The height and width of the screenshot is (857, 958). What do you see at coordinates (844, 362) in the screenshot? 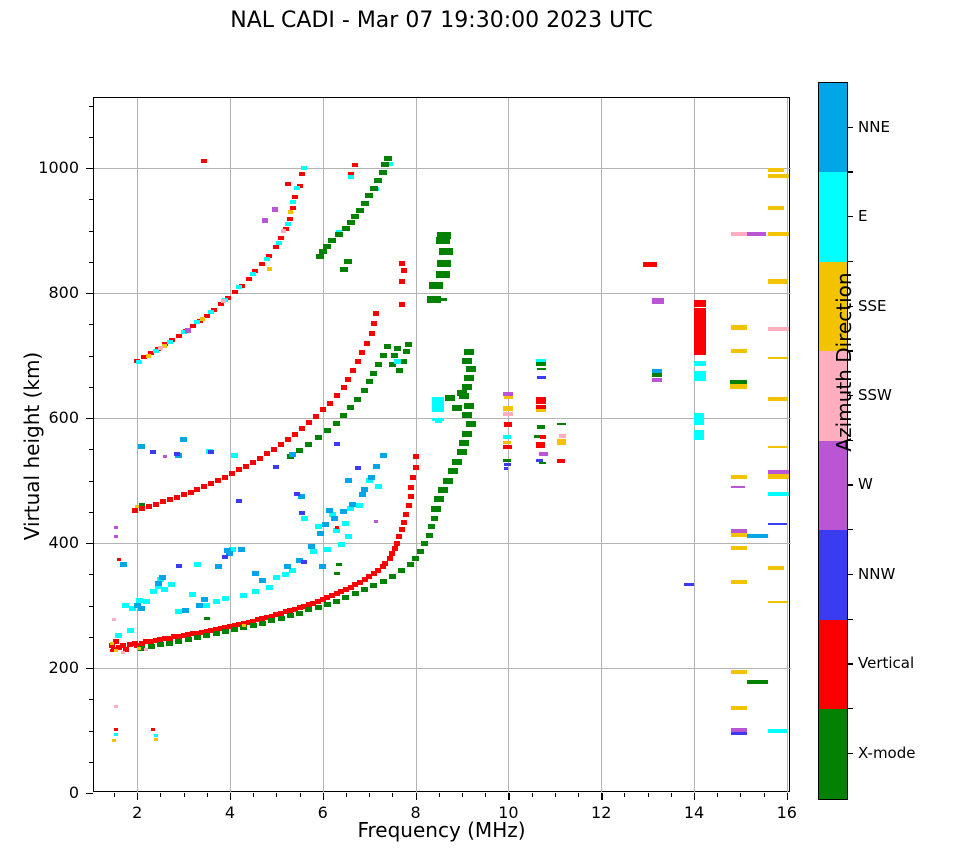
I see `colorbar-title: Azimuth Direction` at bounding box center [844, 362].